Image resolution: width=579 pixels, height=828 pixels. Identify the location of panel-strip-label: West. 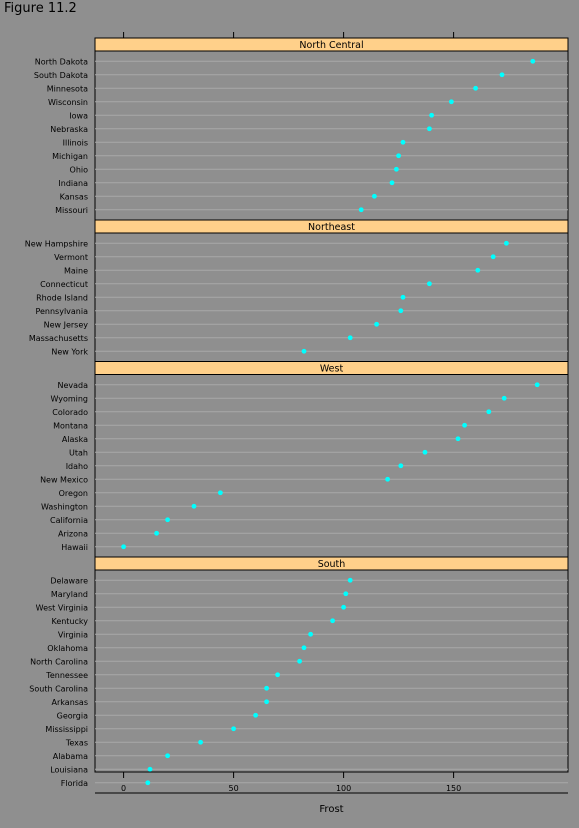
(332, 369).